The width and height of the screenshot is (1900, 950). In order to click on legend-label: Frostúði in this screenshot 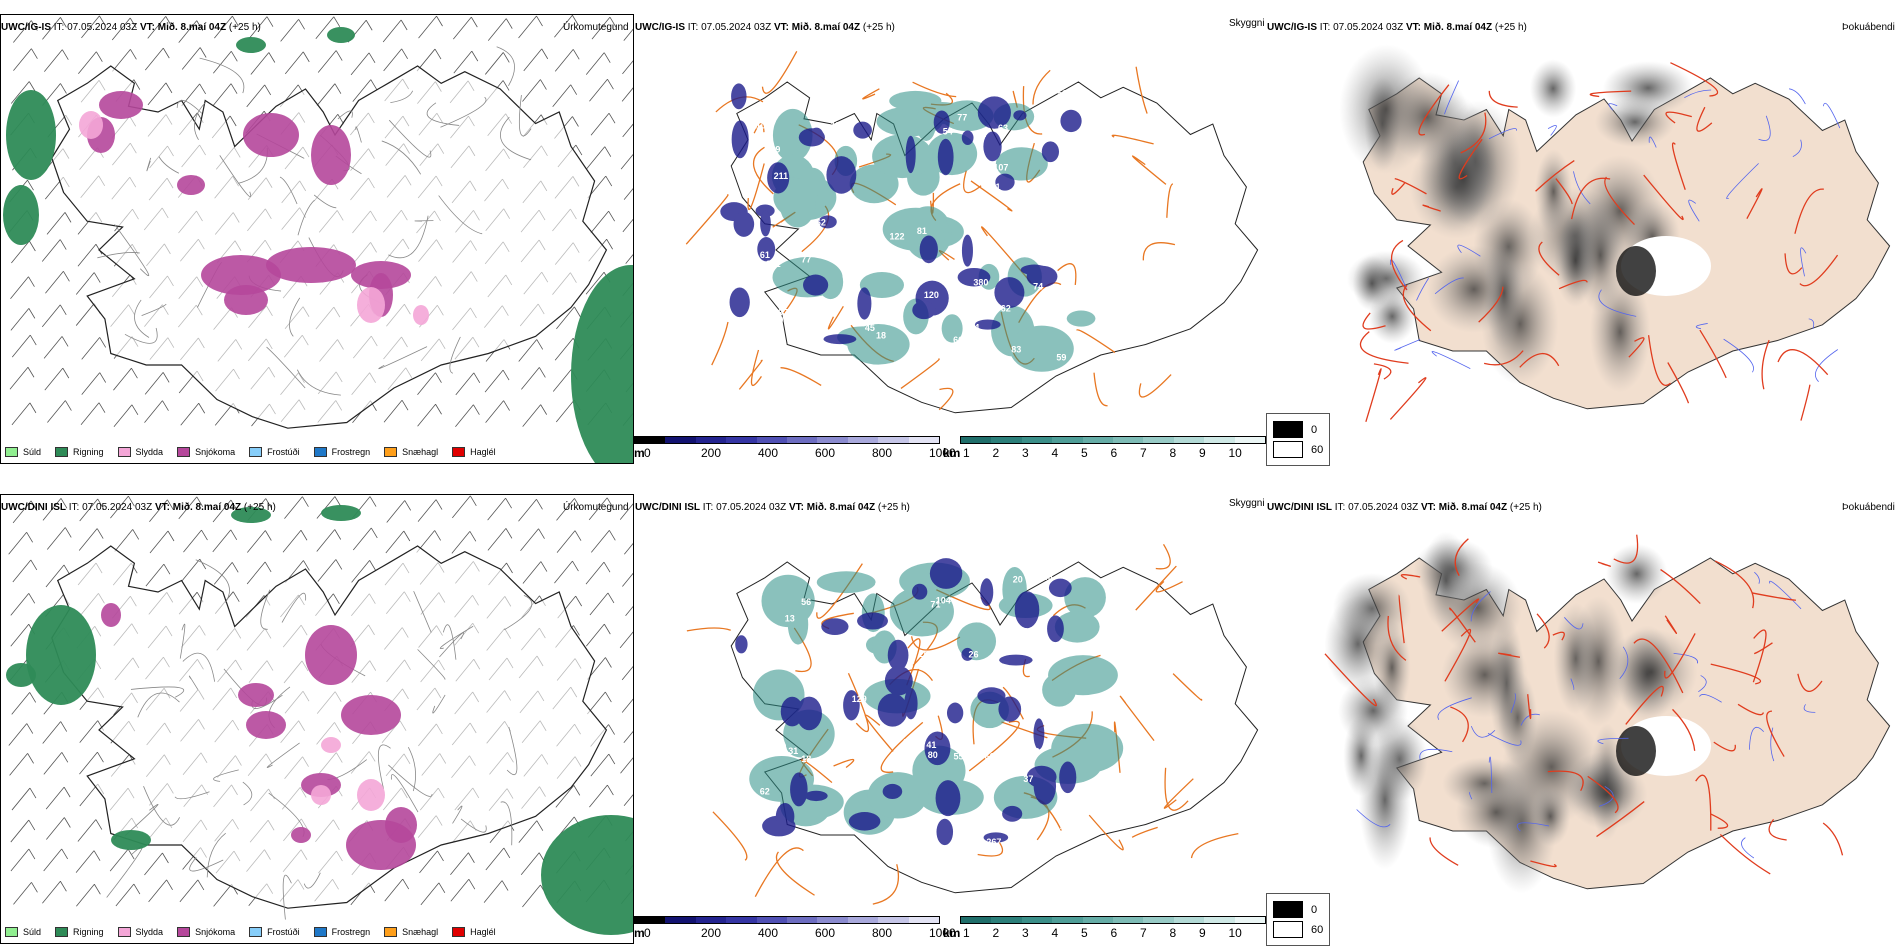, I will do `click(283, 932)`.